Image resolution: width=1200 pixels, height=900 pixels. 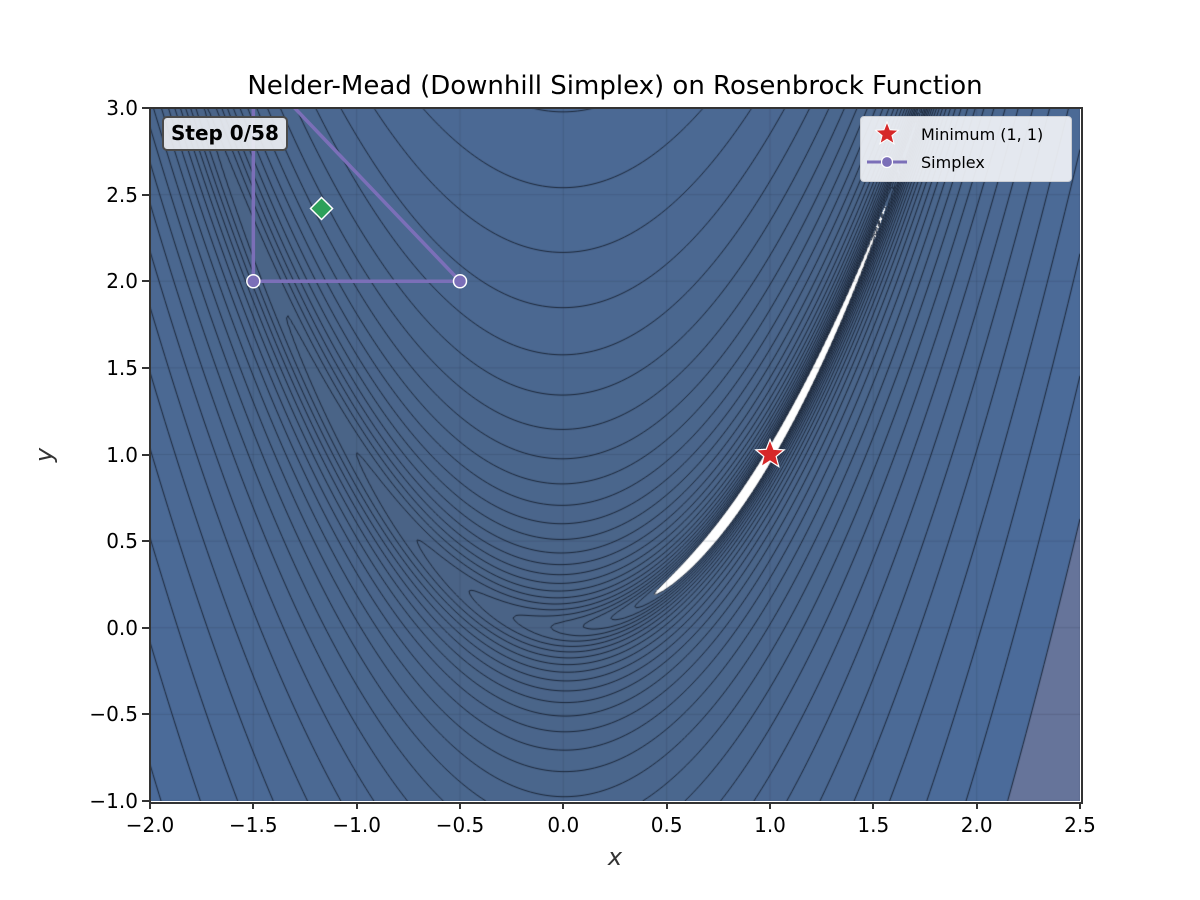 What do you see at coordinates (887, 133) in the screenshot?
I see `red-star-icon` at bounding box center [887, 133].